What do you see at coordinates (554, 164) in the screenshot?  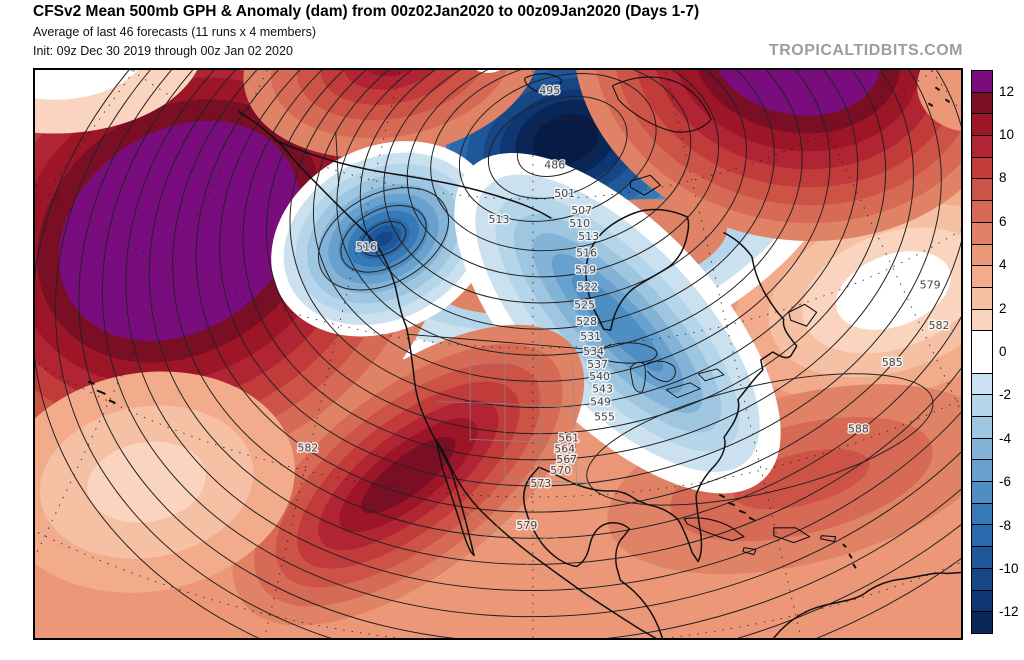 I see `contour-label: 486` at bounding box center [554, 164].